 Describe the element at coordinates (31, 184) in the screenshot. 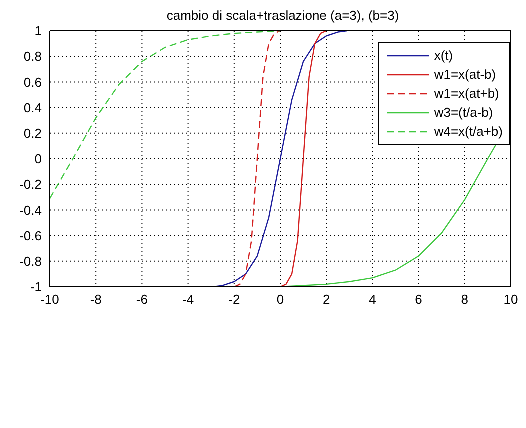

I see `y-tick-label: -0.2` at that location.